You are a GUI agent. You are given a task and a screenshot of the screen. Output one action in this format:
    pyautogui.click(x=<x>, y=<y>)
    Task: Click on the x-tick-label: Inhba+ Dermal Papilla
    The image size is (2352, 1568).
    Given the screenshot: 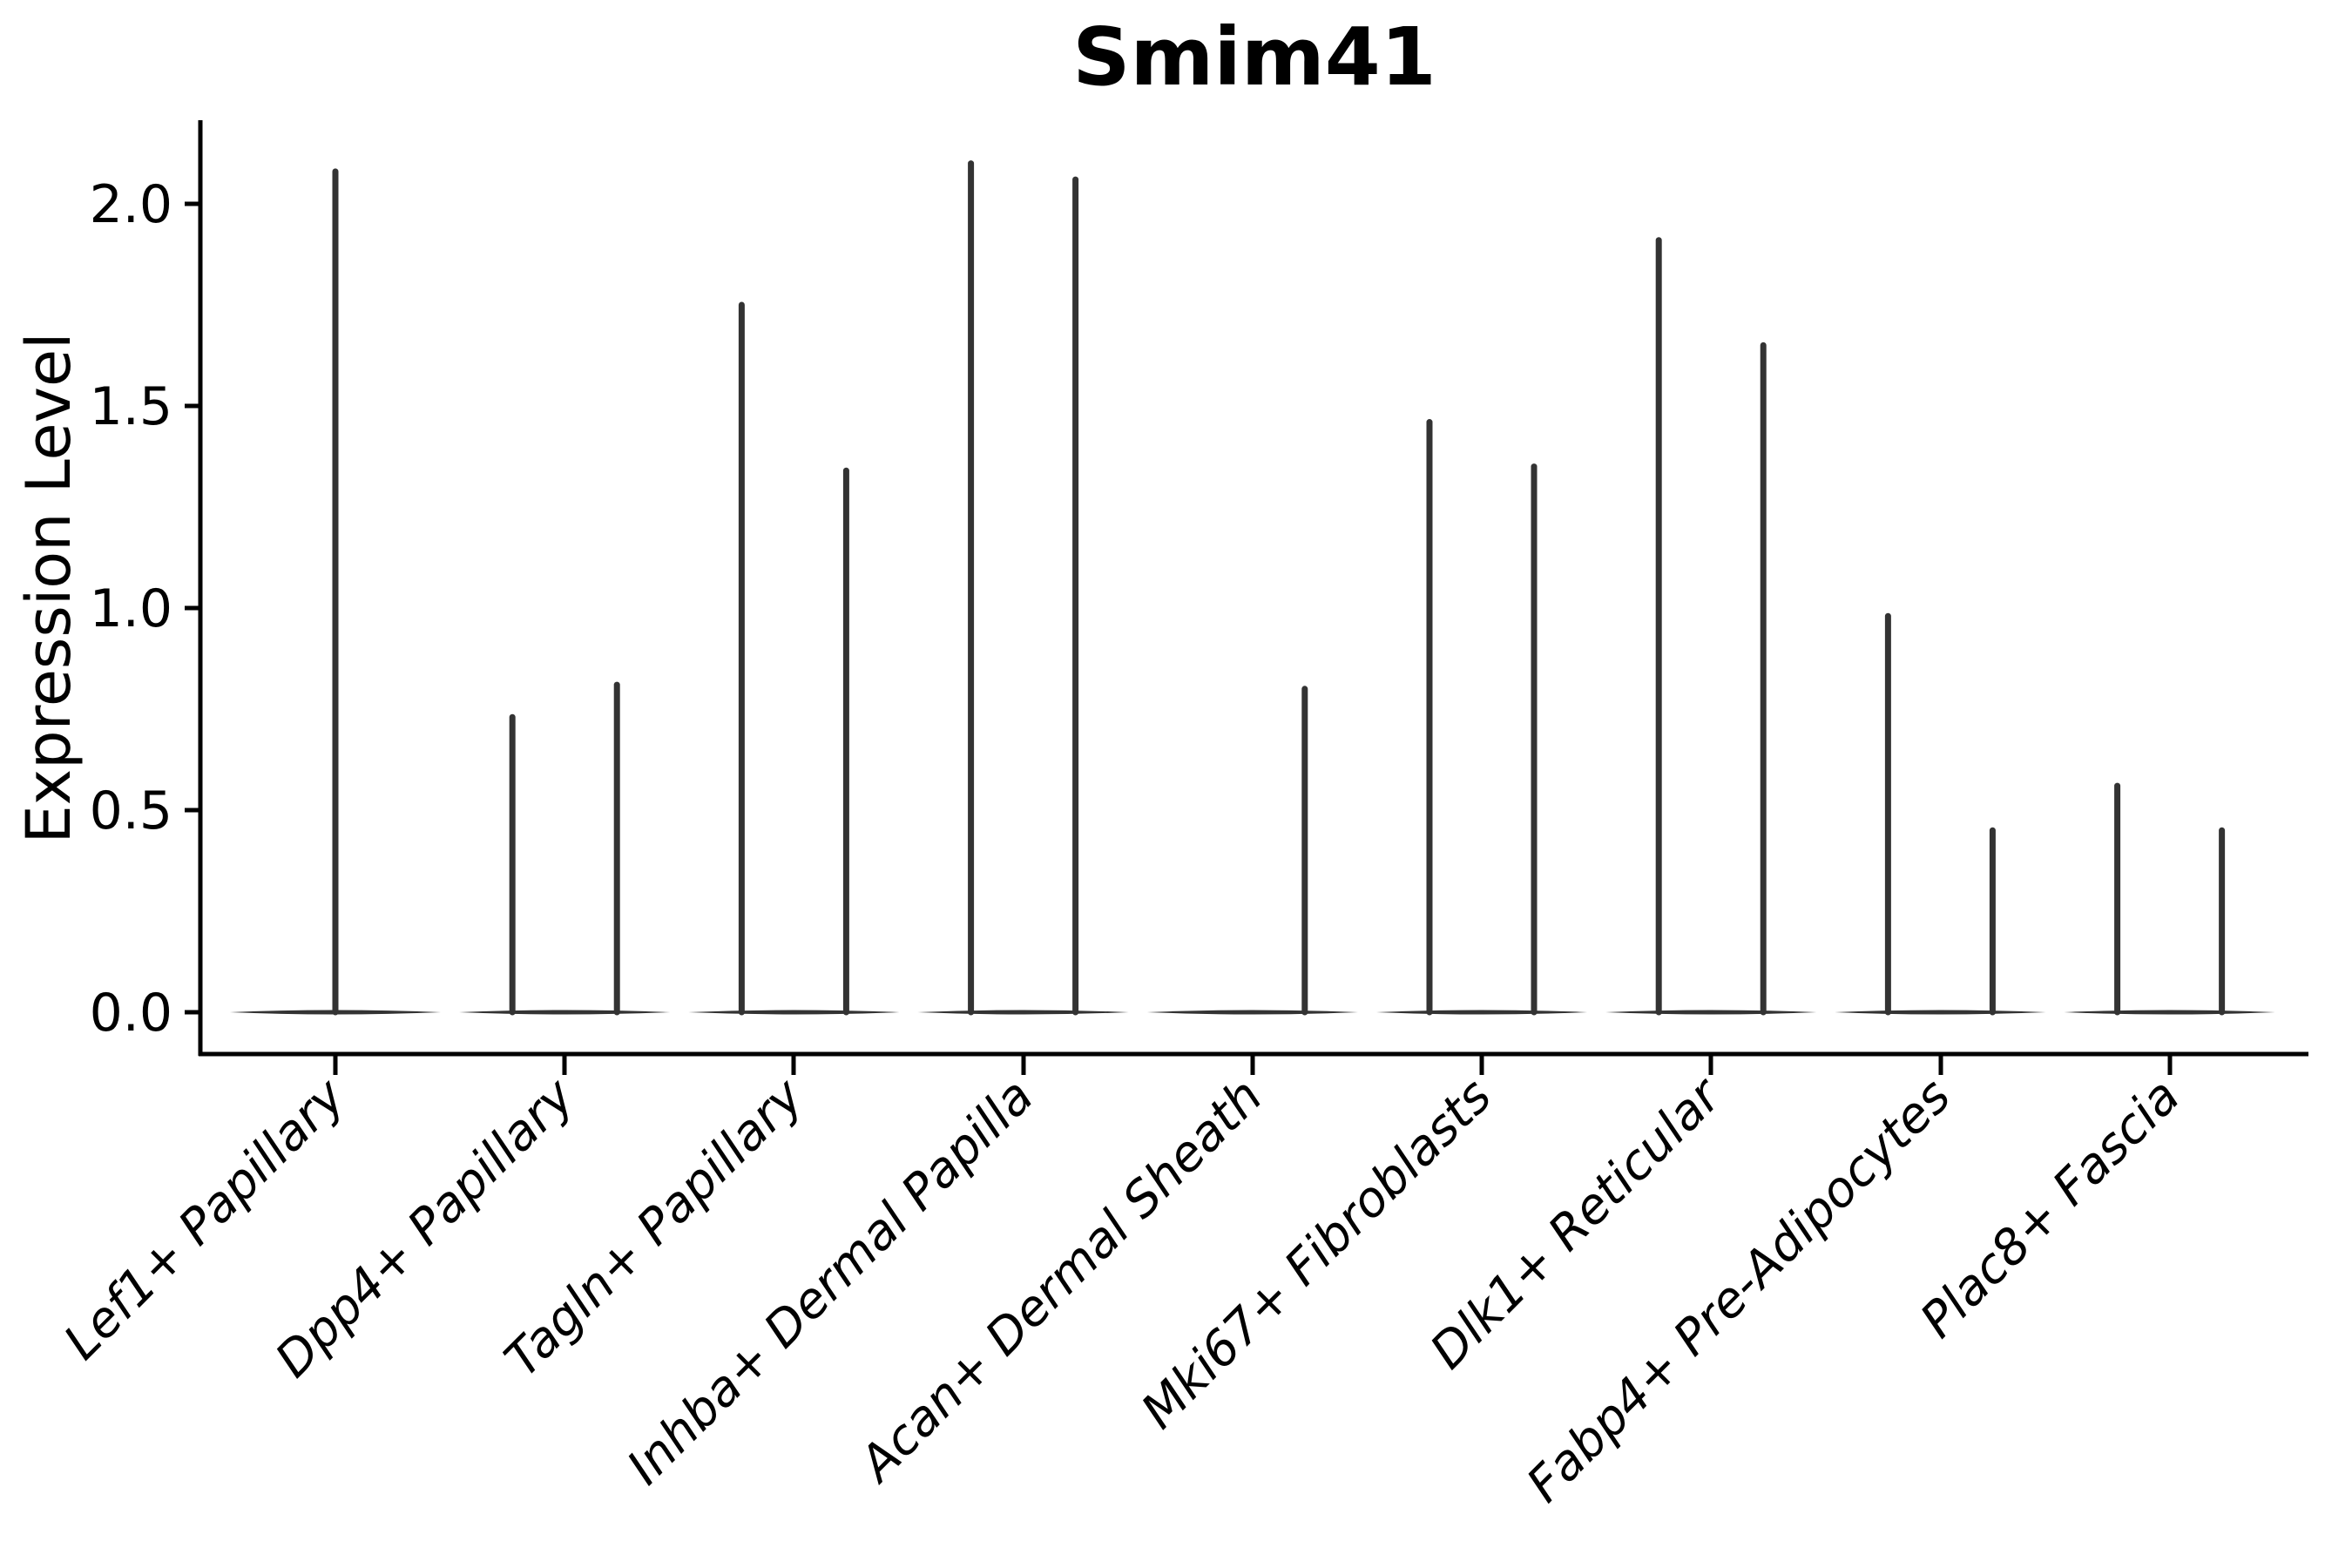 What is the action you would take?
    pyautogui.click(x=830, y=1282)
    